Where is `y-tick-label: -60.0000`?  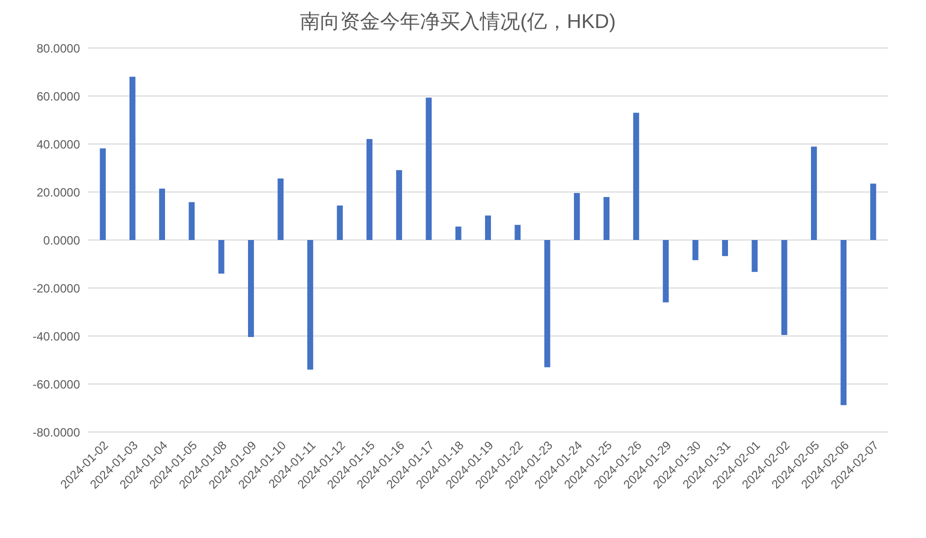
y-tick-label: -60.0000 is located at coordinates (56, 384).